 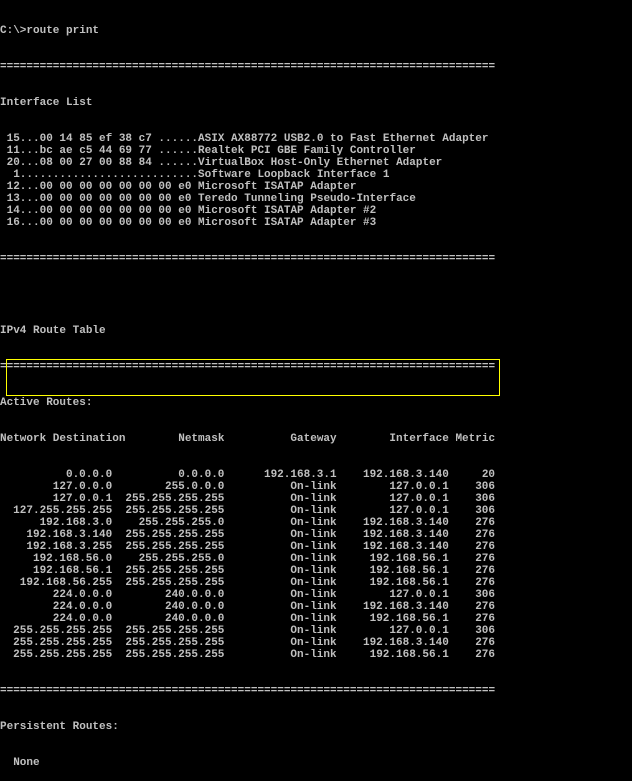 I want to click on header-destination: Network Destination, so click(x=63, y=439).